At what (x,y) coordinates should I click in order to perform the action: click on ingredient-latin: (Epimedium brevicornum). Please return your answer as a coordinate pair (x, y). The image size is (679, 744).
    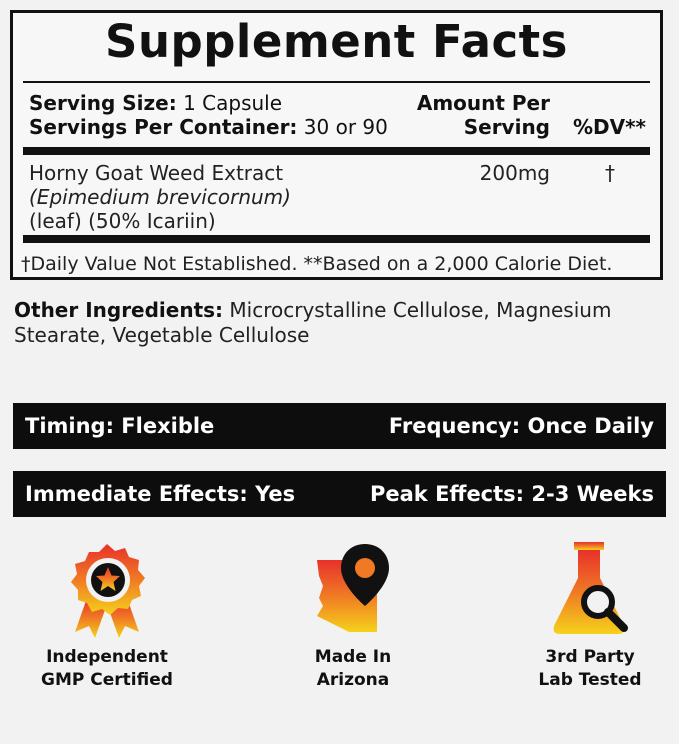
    Looking at the image, I should click on (160, 197).